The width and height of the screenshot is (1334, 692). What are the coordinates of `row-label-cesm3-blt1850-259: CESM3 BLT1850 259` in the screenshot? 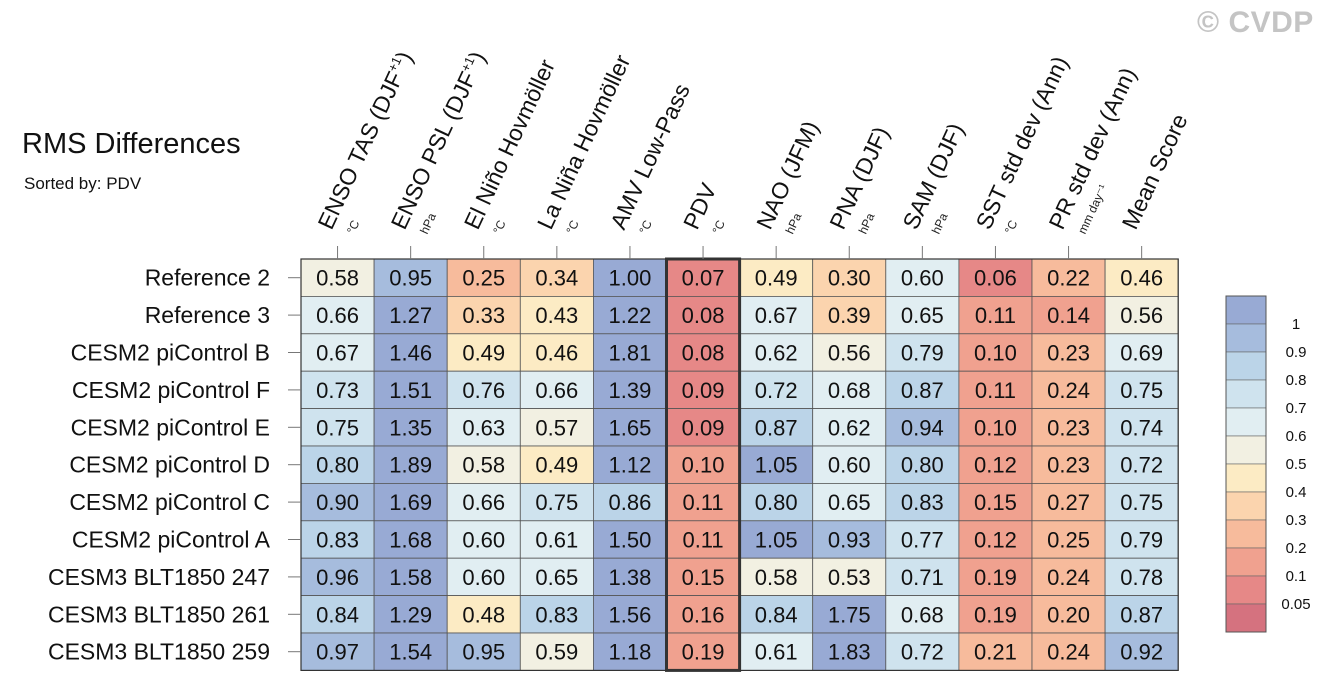 It's located at (159, 652).